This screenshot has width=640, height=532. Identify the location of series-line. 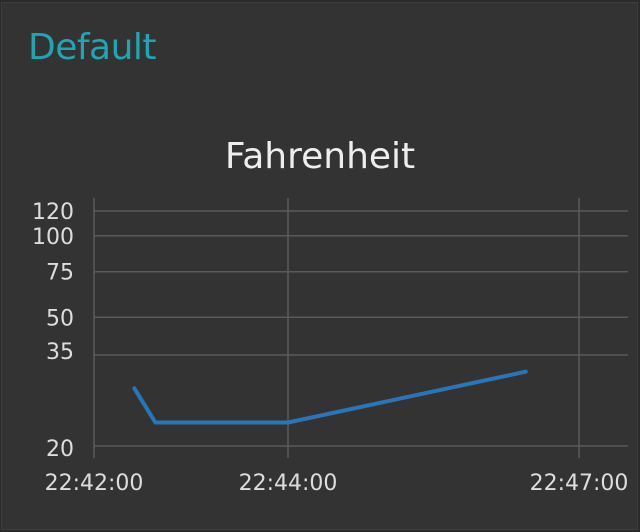
(330, 397).